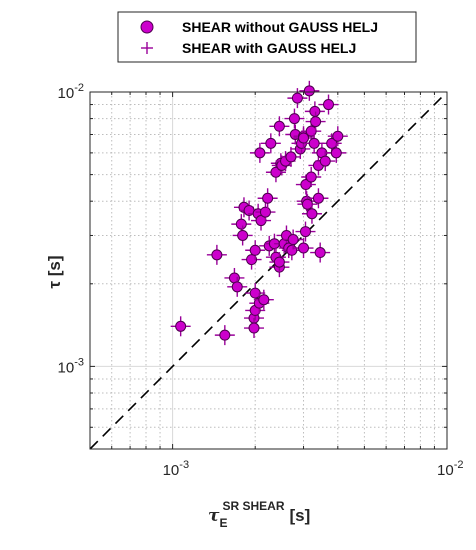  I want to click on y-tick-label: 10⁻², so click(71, 92).